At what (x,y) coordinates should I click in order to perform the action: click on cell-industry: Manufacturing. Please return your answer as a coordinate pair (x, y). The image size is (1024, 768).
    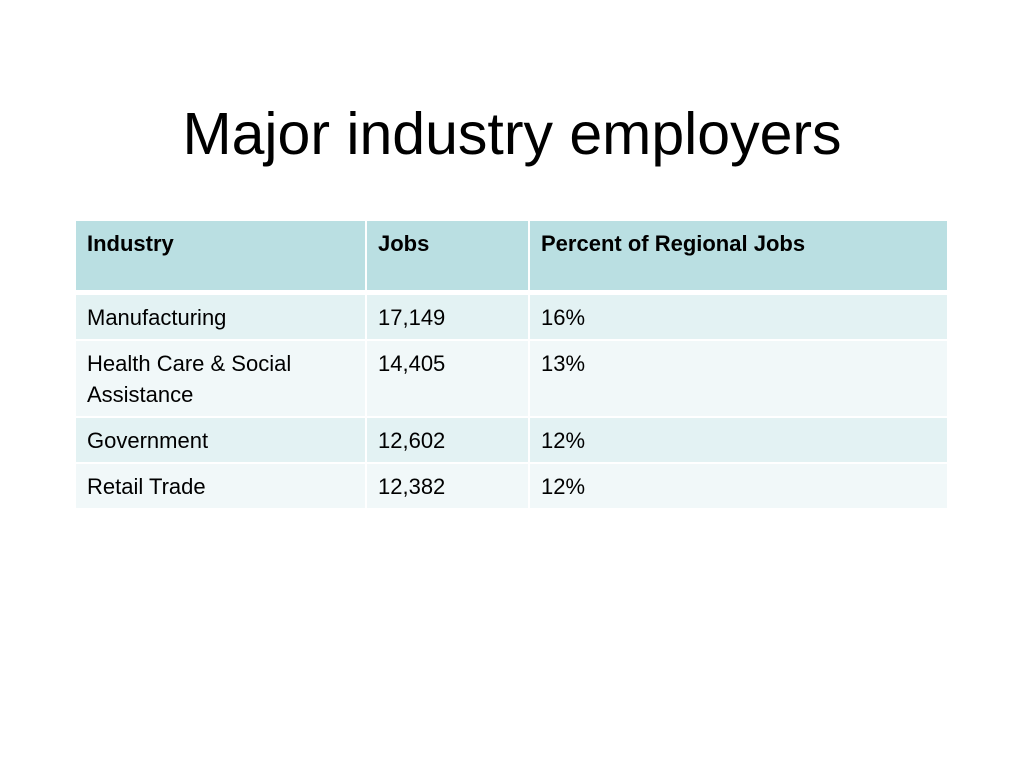
    Looking at the image, I should click on (221, 316).